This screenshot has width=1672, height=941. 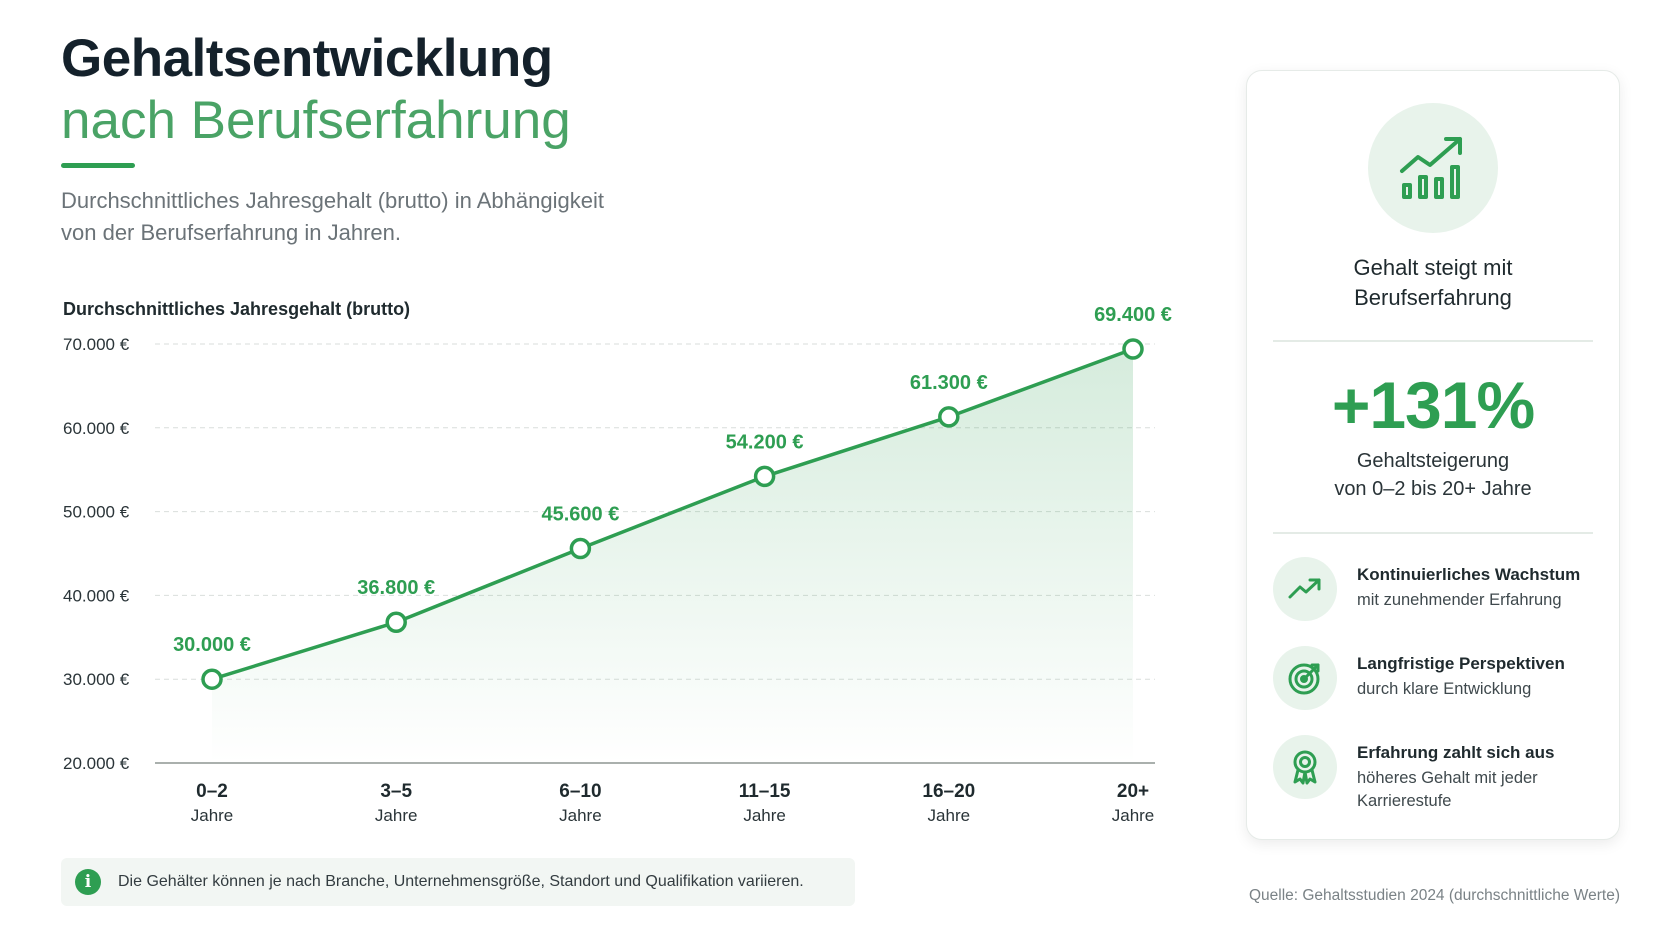 I want to click on x-tick-label: 16–20, so click(x=948, y=791).